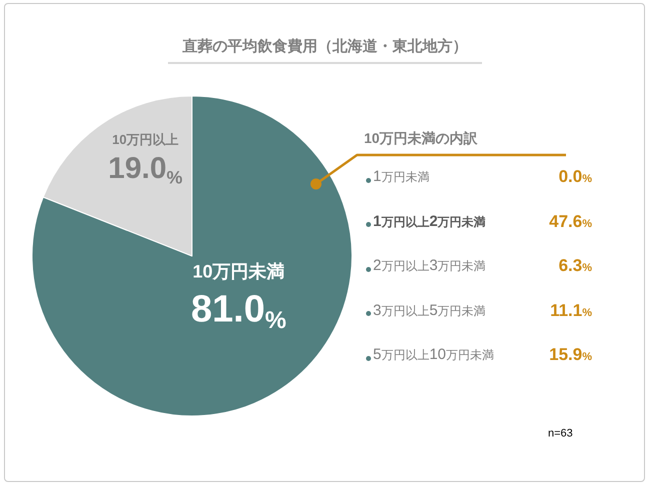 The image size is (650, 487). Describe the element at coordinates (429, 265) in the screenshot. I see `category-label: 2万円以上3万円未満` at that location.